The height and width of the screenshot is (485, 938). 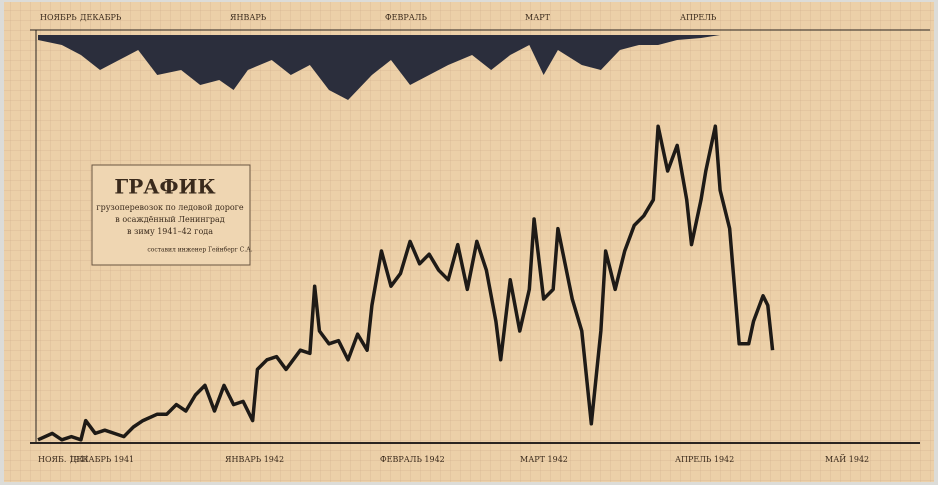 I want to click on temperature-area, so click(x=405, y=67).